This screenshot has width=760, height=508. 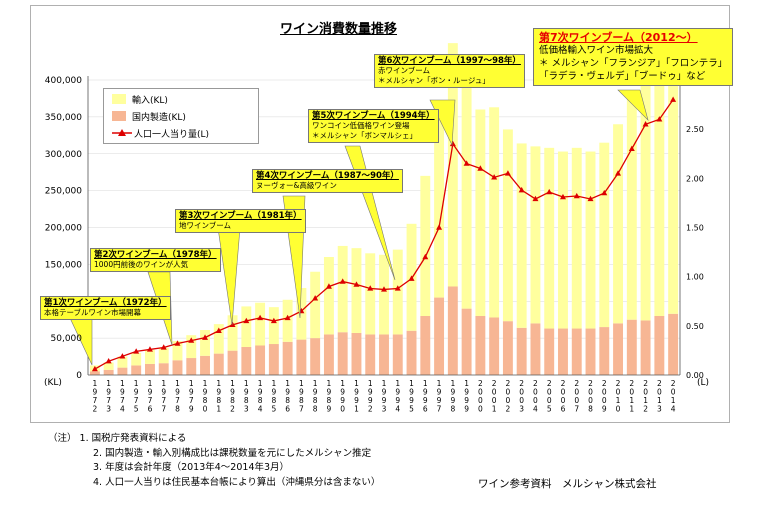 What do you see at coordinates (567, 484) in the screenshot?
I see `source-credit: ワイン参考資料 メルシャン株式会社` at bounding box center [567, 484].